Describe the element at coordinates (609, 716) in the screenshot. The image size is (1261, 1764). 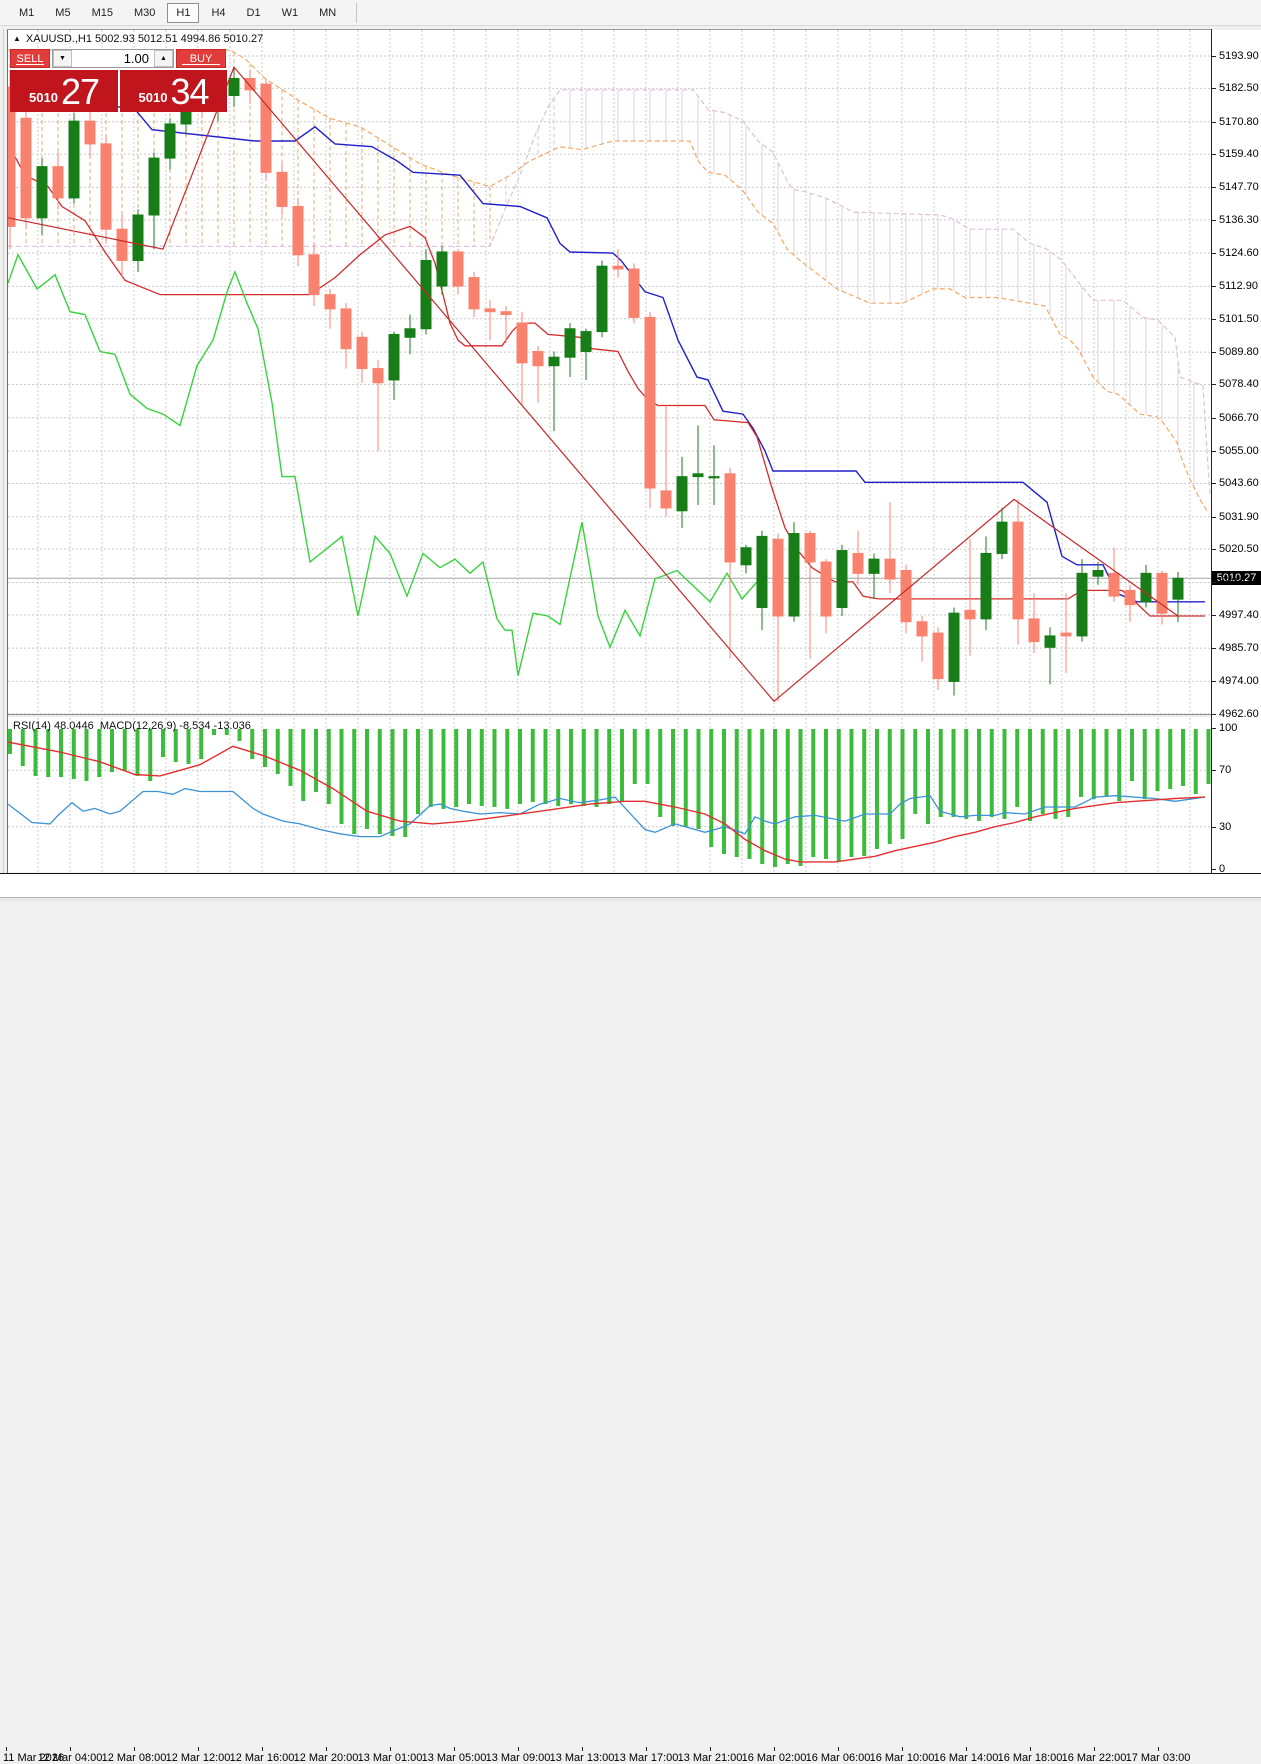
I see `panel-splitter` at that location.